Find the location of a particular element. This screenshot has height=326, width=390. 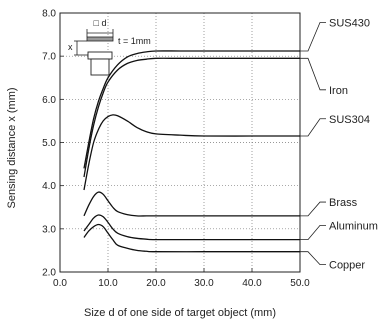

series-label-iron: Iron is located at coordinates (338, 91).